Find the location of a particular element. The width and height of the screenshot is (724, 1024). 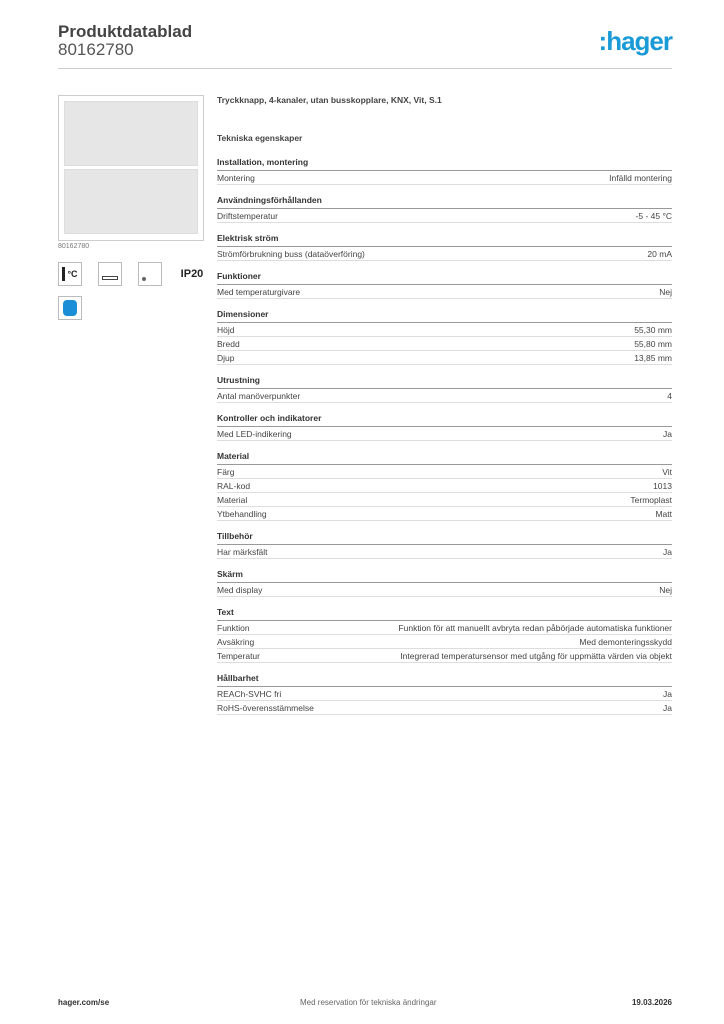

spec-section: Tillbehör Har märksfält Ja is located at coordinates (444, 545).